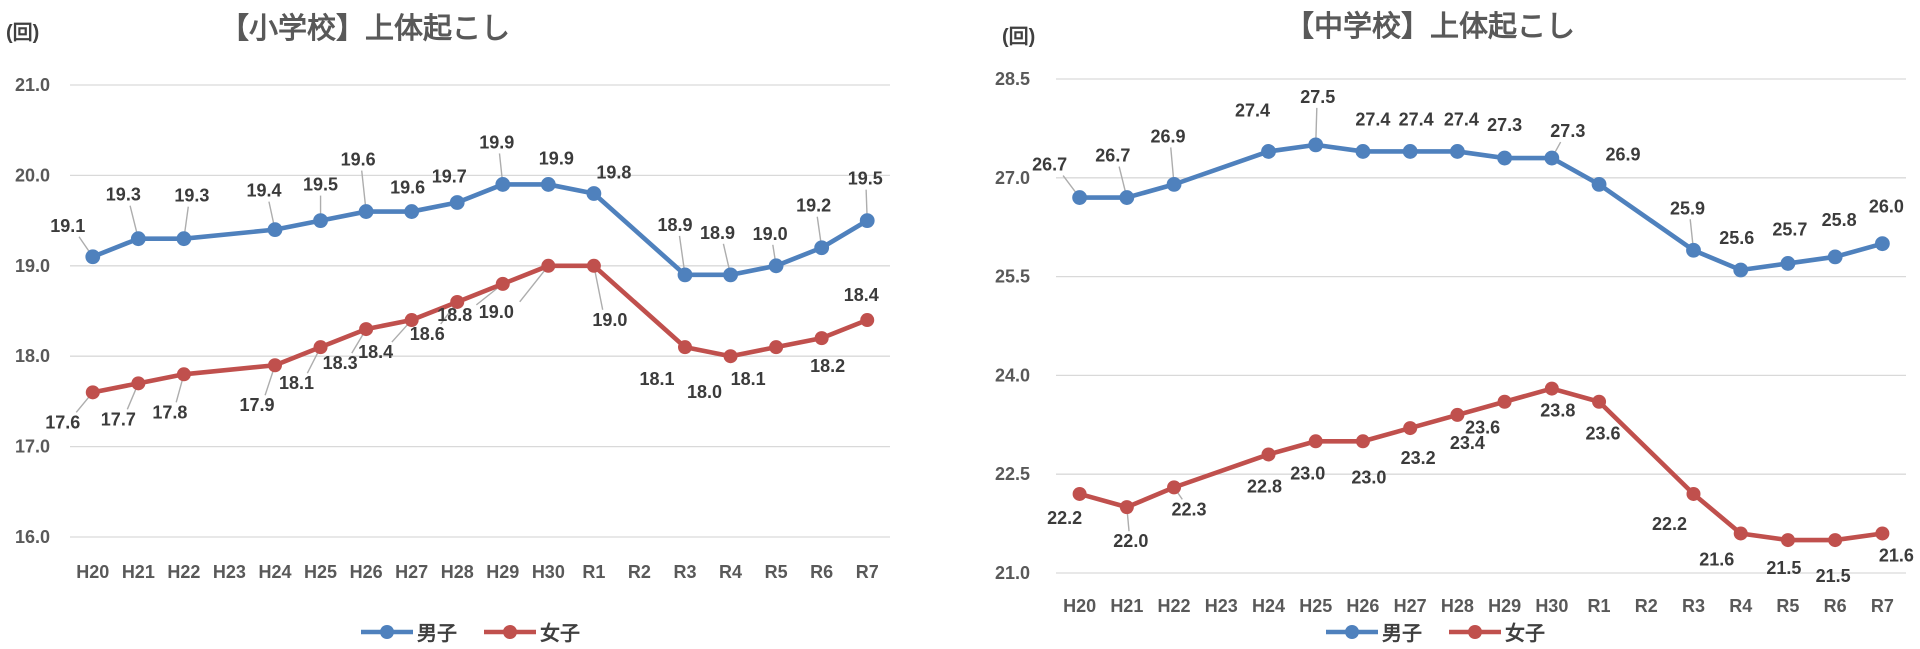 The image size is (1920, 649). I want to click on data-label: 19.6, so click(407, 188).